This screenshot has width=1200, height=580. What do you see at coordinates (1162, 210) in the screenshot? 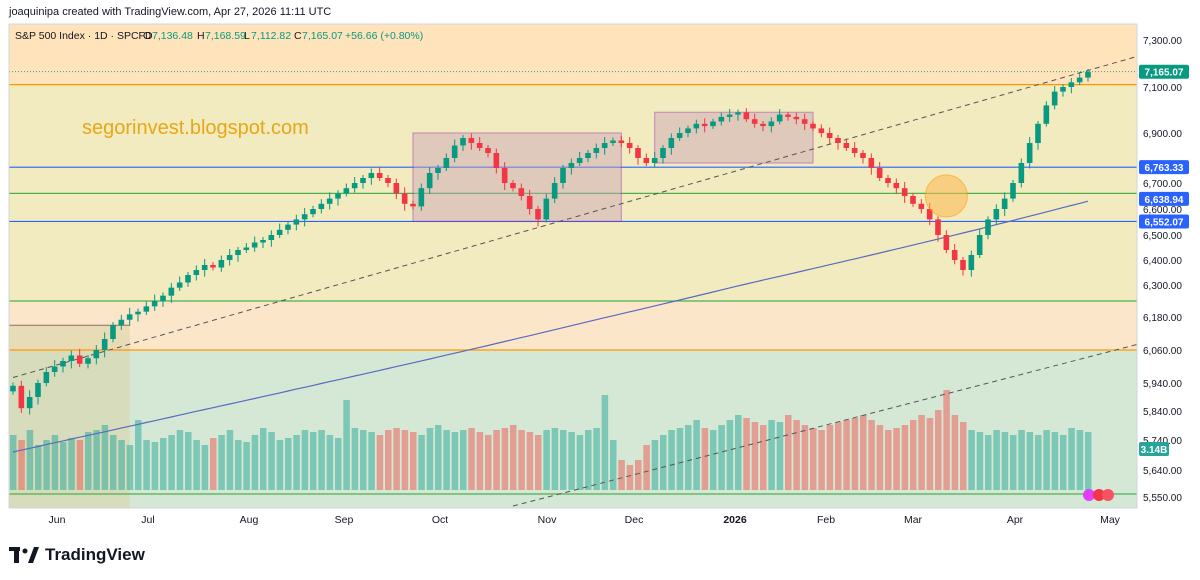
I see `y-tick-label: 6,600.00` at bounding box center [1162, 210].